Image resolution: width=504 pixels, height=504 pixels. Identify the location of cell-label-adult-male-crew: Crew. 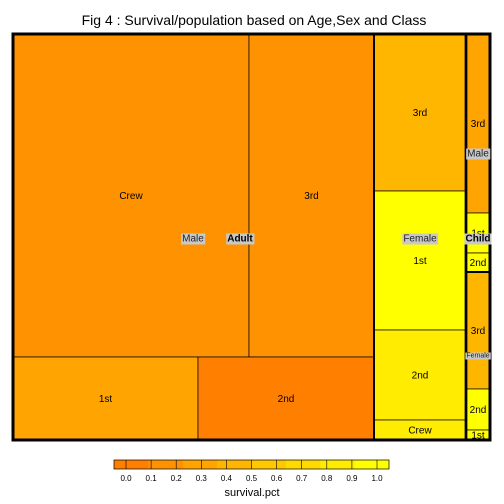
(131, 196).